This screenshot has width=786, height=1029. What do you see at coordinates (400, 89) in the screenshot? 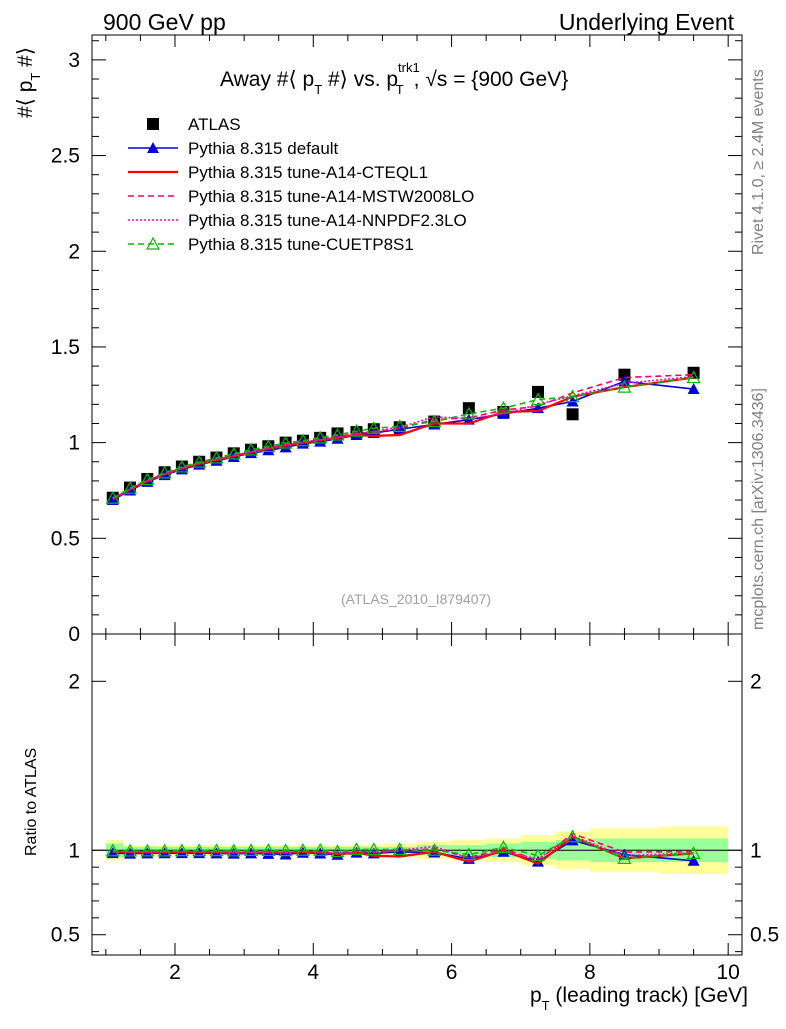
I see `title-sub-2: T` at bounding box center [400, 89].